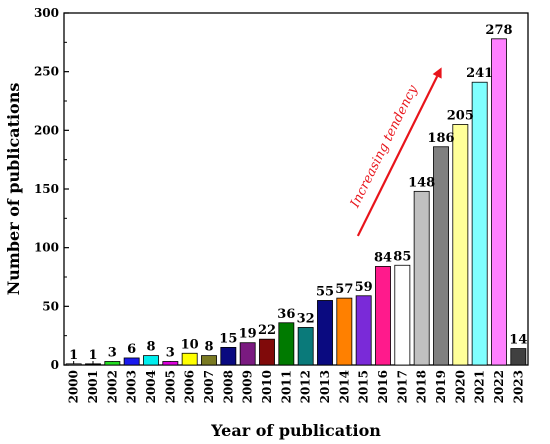 The image size is (550, 444). What do you see at coordinates (131, 361) in the screenshot?
I see `bar-2003` at bounding box center [131, 361].